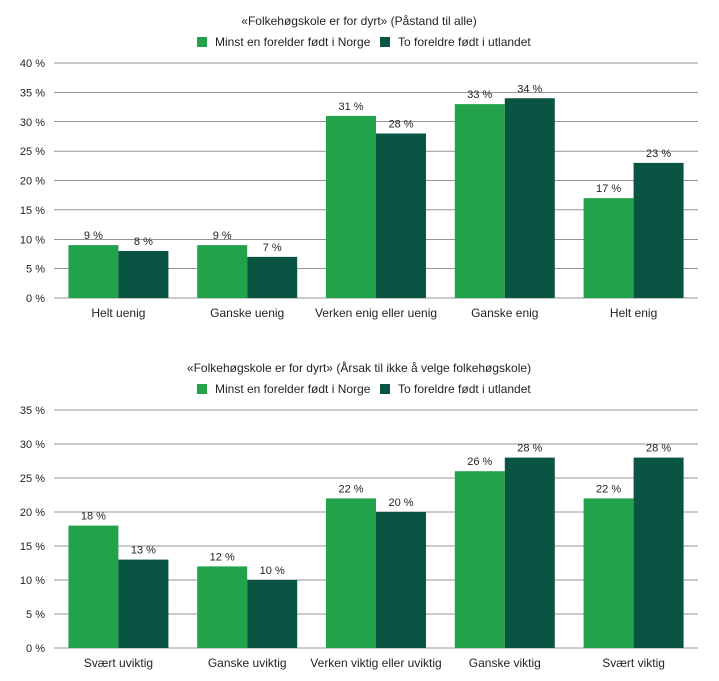 This screenshot has height=681, width=719. I want to click on chart-2-y-tick-label: 35 %, so click(32, 411).